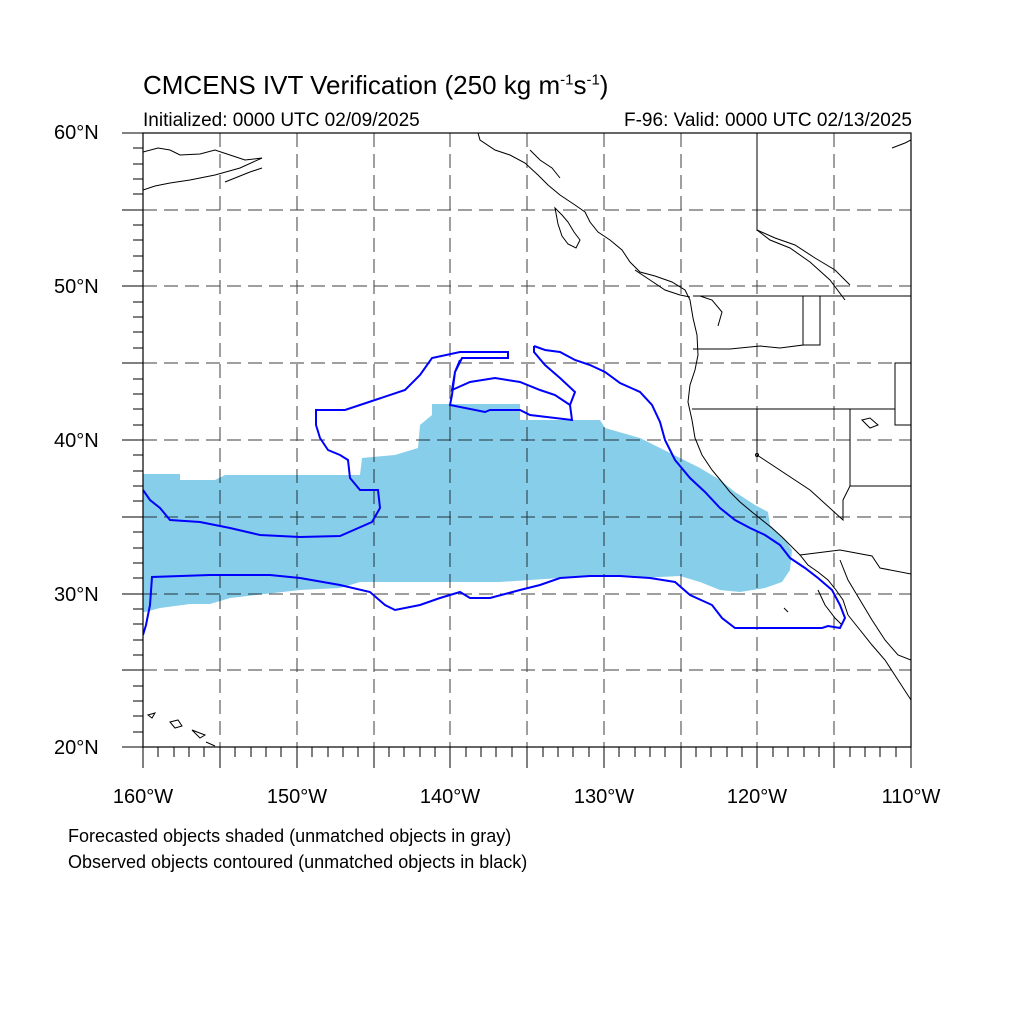 The image size is (1024, 1024). What do you see at coordinates (143, 797) in the screenshot?
I see `lon-label-160w: 160°W` at bounding box center [143, 797].